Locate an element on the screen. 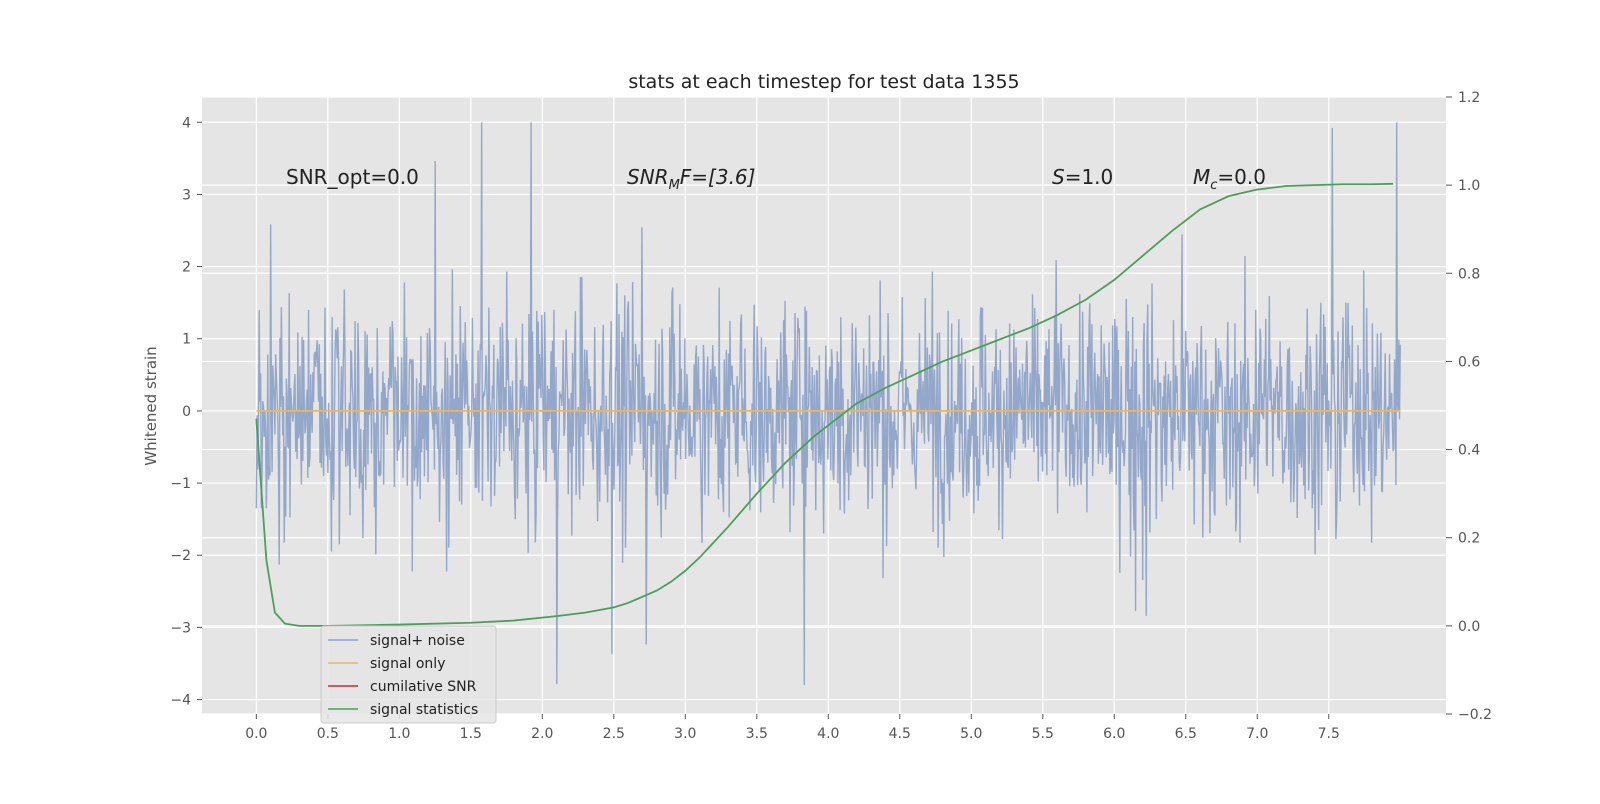  y-axis-label: Whitened strain is located at coordinates (151, 405).